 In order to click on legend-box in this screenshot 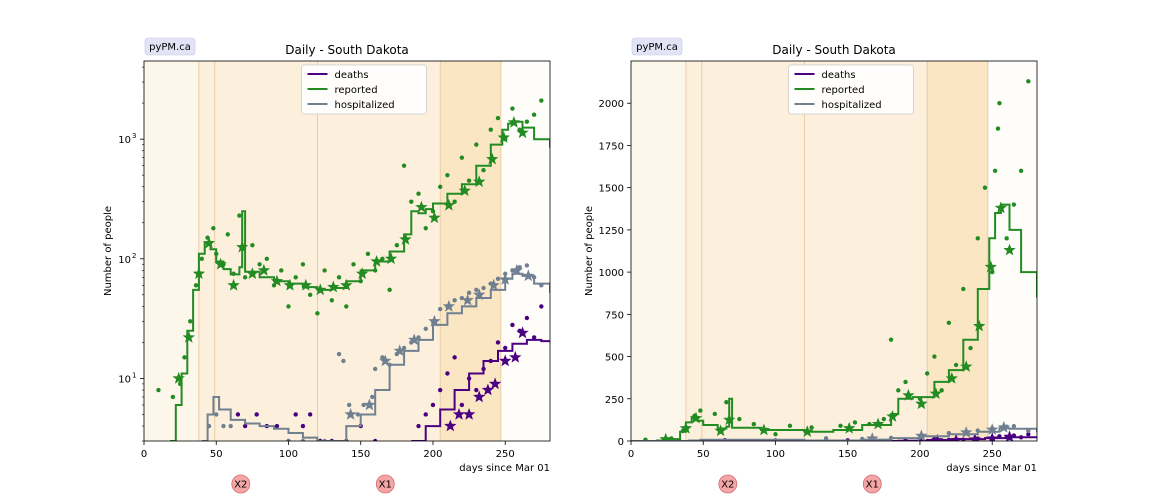, I will do `click(364, 89)`.